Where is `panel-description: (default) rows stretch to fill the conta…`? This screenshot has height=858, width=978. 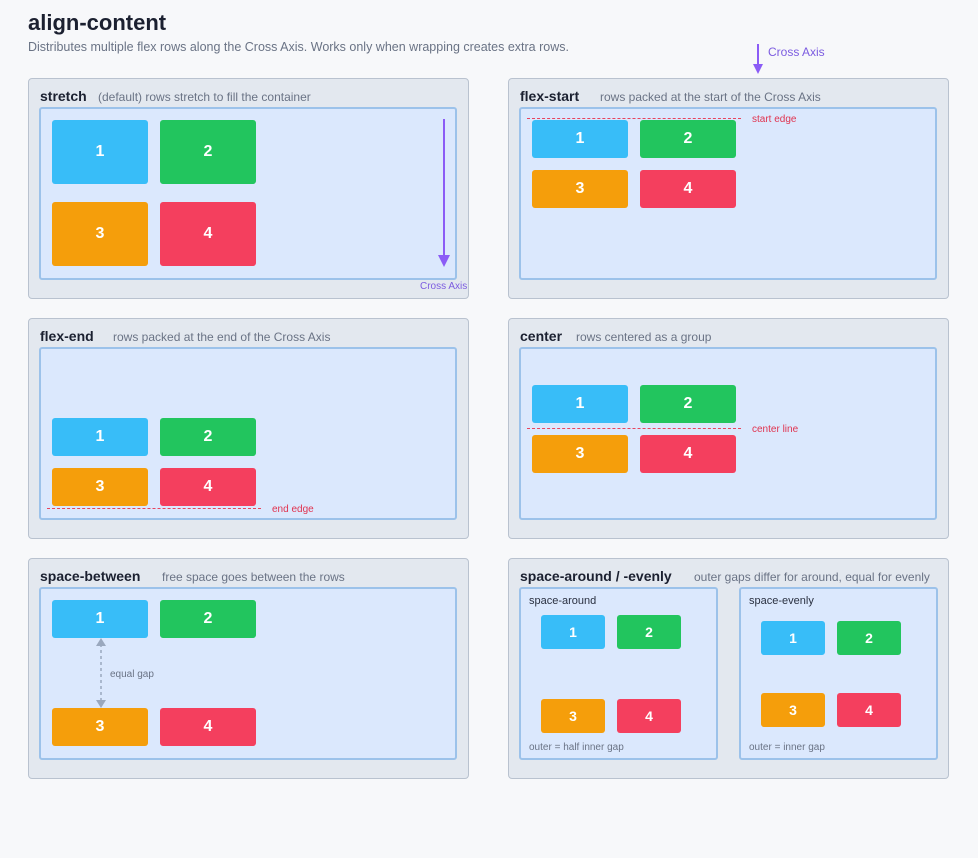 panel-description: (default) rows stretch to fill the conta… is located at coordinates (204, 97).